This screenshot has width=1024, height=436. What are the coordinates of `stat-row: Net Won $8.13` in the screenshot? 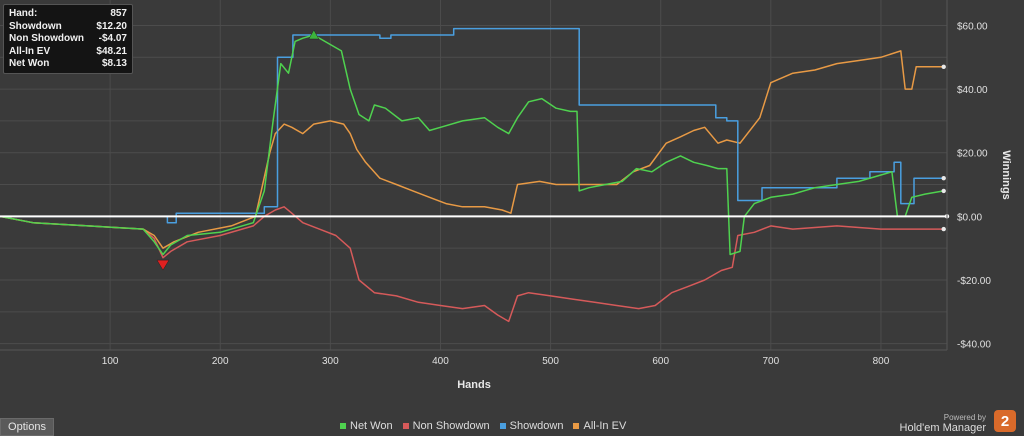 It's located at (68, 64).